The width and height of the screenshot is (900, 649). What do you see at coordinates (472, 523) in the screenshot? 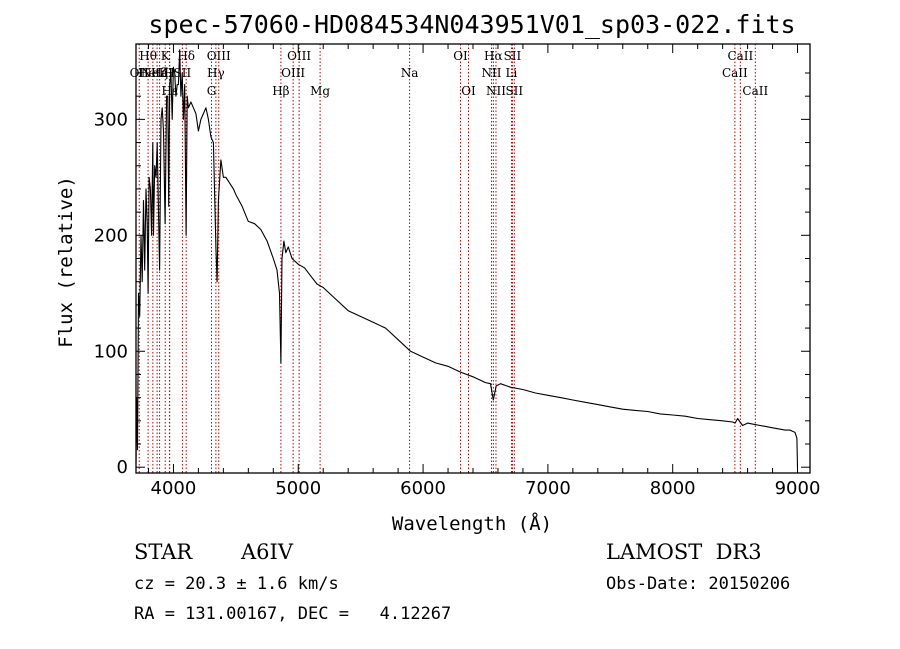
I see `x-axis-label: Wavelength (Å)` at bounding box center [472, 523].